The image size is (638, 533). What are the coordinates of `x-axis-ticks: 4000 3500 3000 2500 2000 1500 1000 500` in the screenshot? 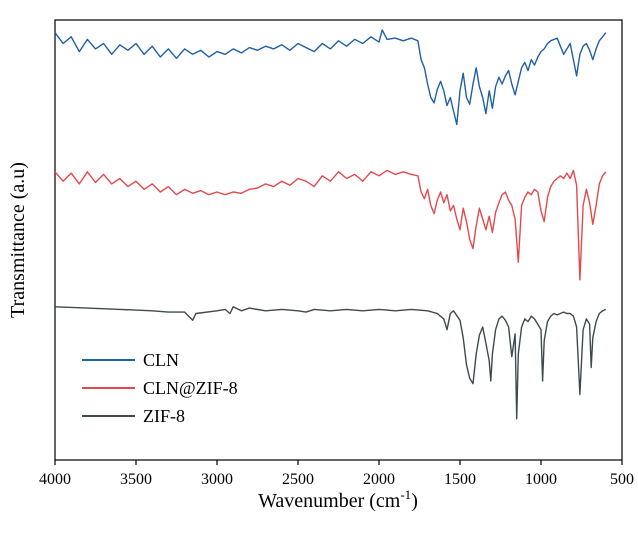 It's located at (336, 474).